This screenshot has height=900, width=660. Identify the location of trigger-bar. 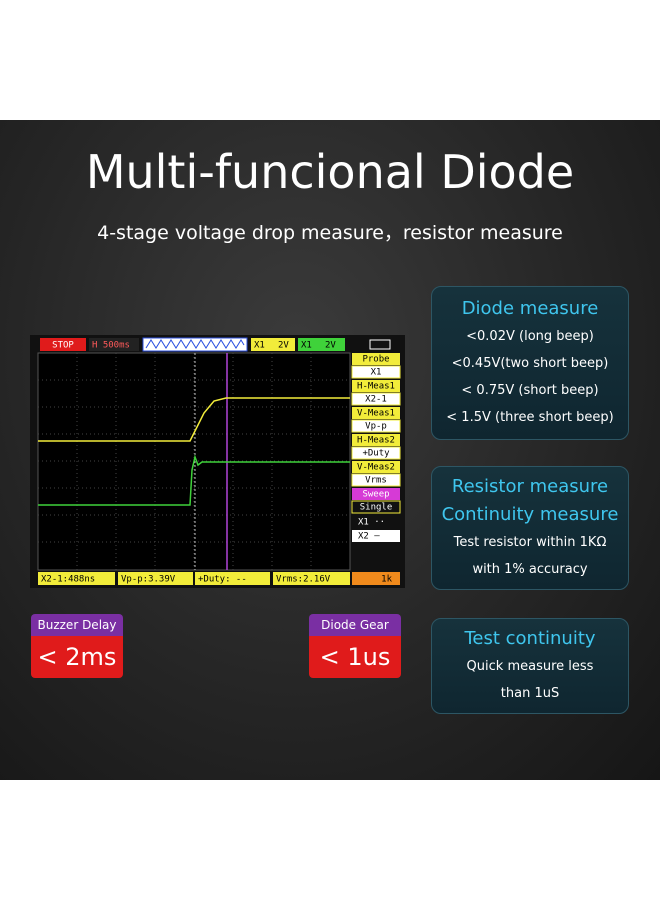
(195, 344).